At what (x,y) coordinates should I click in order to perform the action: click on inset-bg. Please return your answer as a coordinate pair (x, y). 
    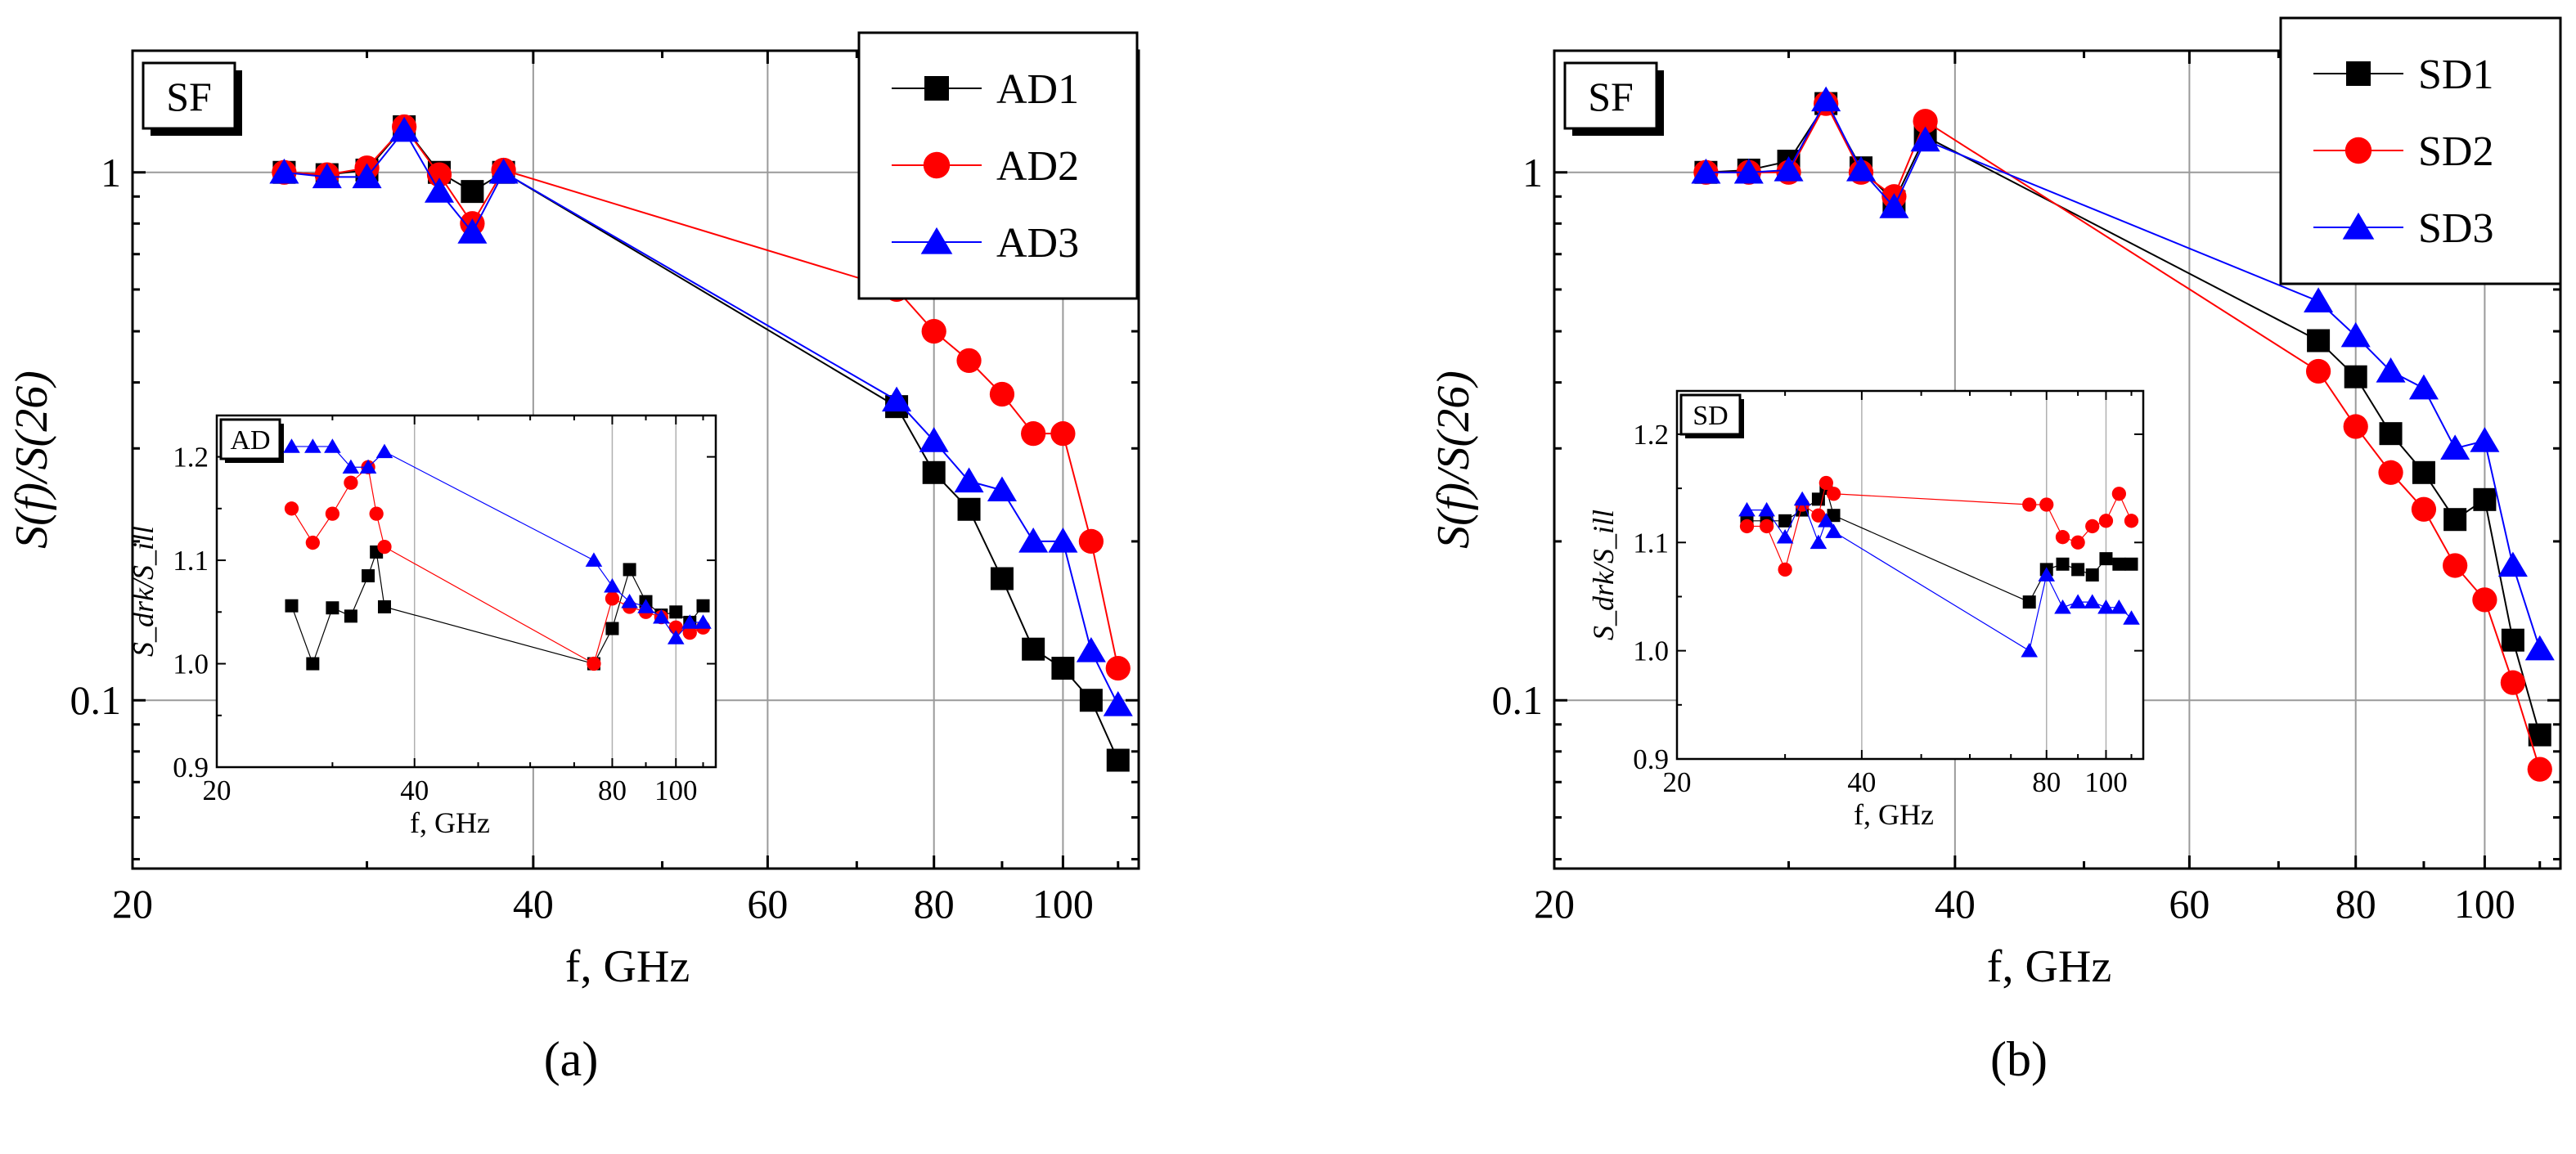
    Looking at the image, I should click on (1910, 575).